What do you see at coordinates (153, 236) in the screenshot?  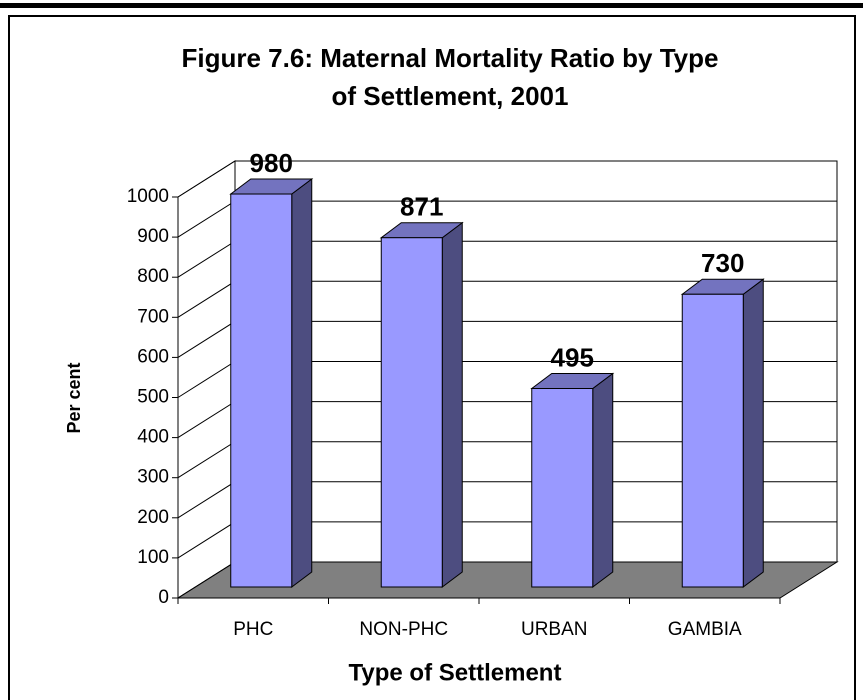 I see `y-tick-label: 900` at bounding box center [153, 236].